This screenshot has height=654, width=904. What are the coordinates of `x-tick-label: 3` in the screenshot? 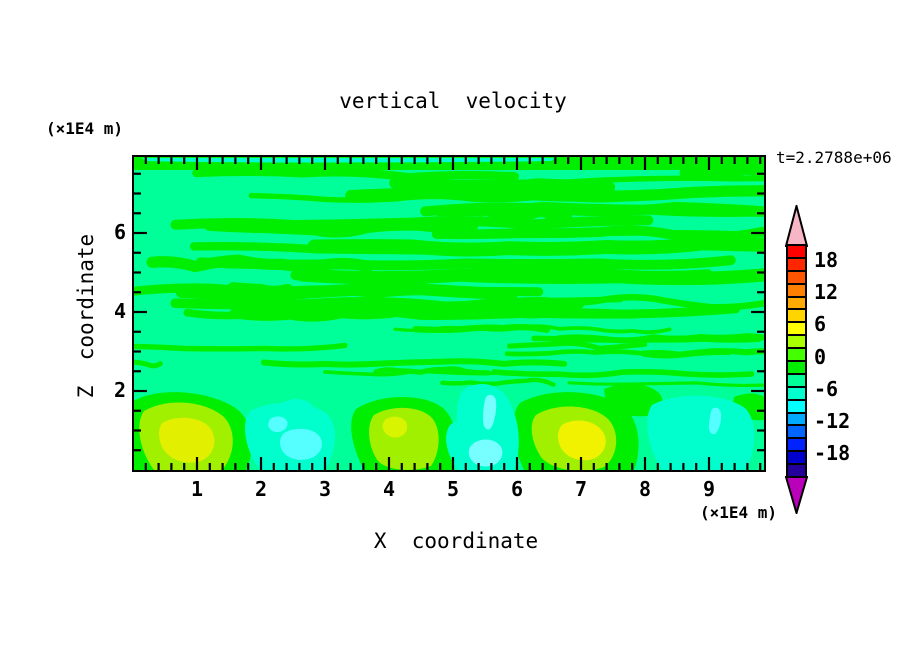 It's located at (325, 489).